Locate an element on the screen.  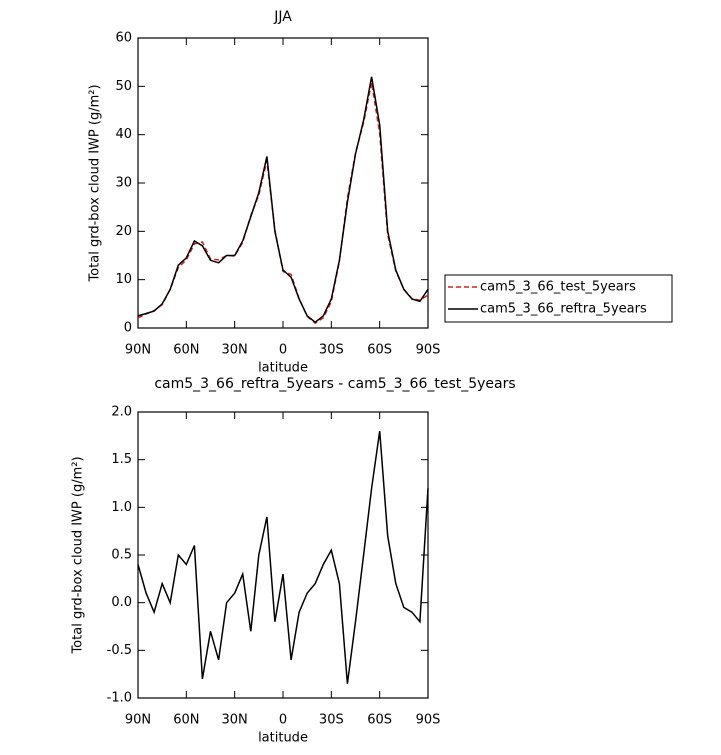
y-tick-label: 10 is located at coordinates (123, 279).